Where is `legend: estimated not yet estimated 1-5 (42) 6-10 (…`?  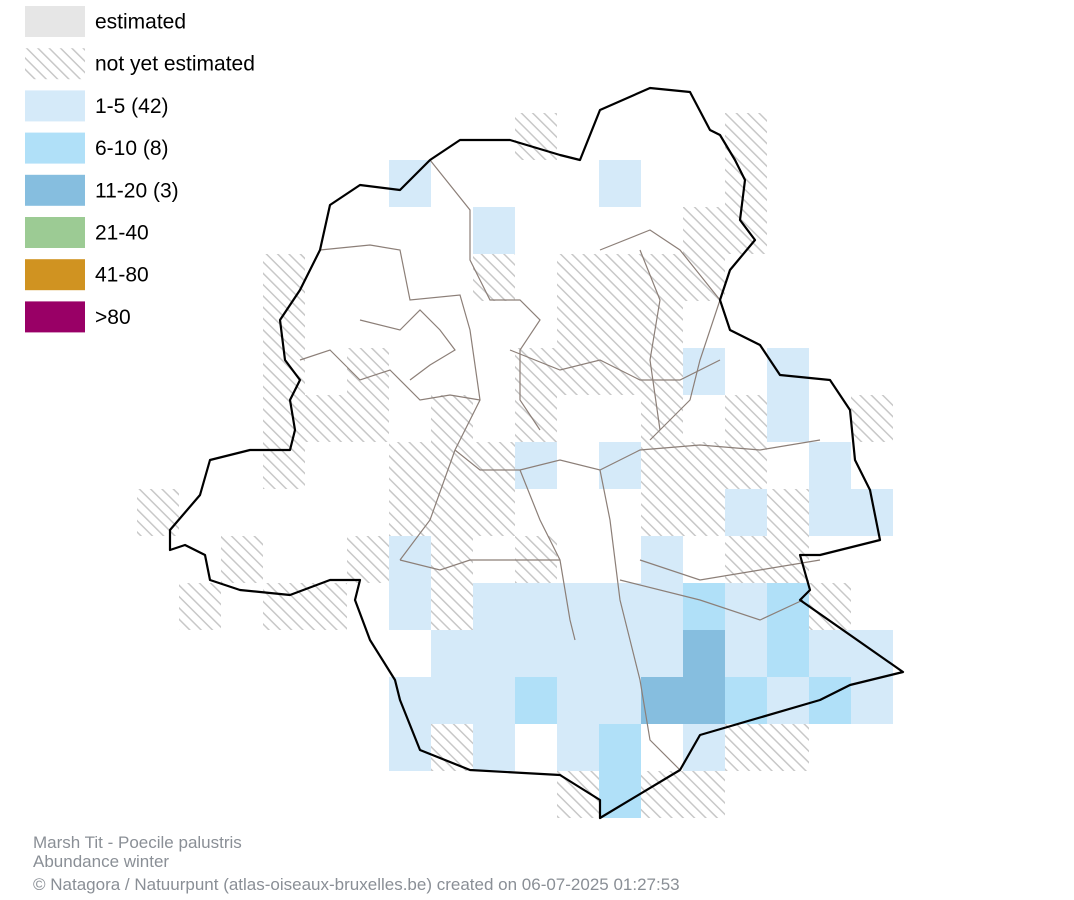 legend: estimated not yet estimated 1-5 (42) 6-10 (… is located at coordinates (140, 169).